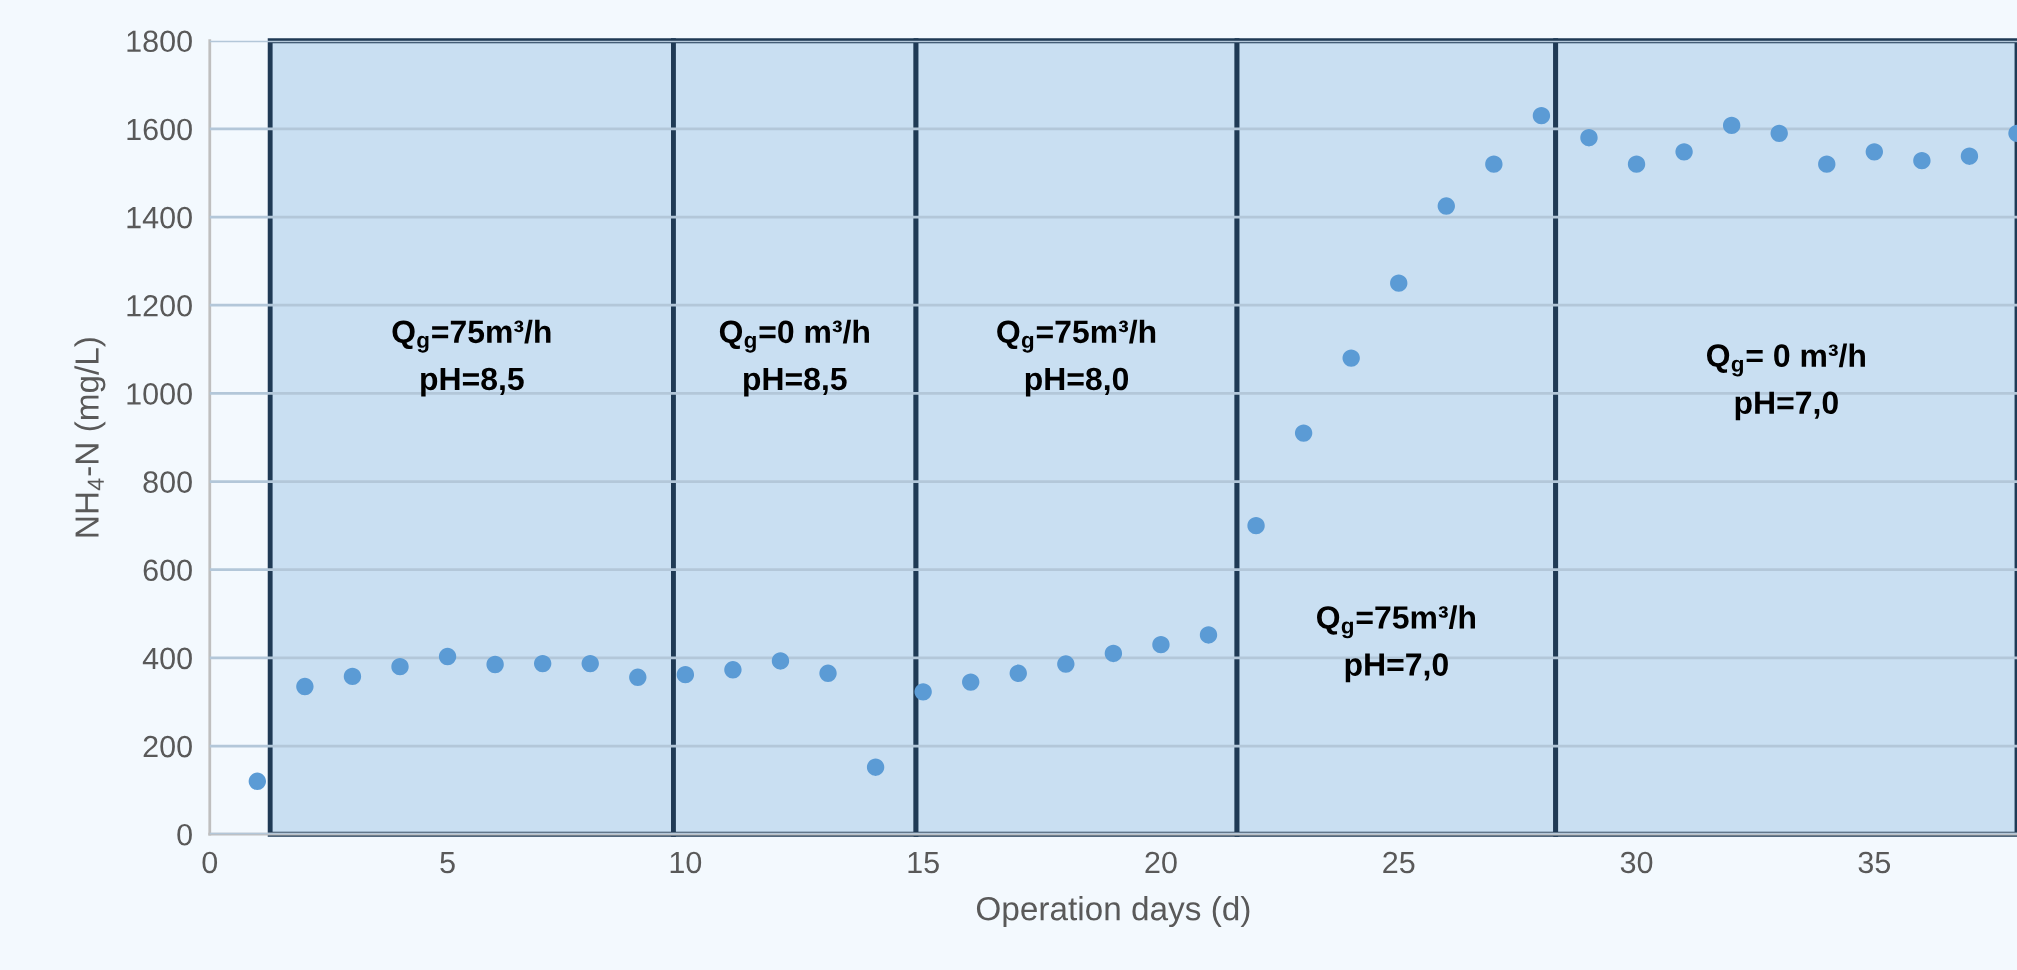  Describe the element at coordinates (210, 862) in the screenshot. I see `x-tick-label: 0` at that location.